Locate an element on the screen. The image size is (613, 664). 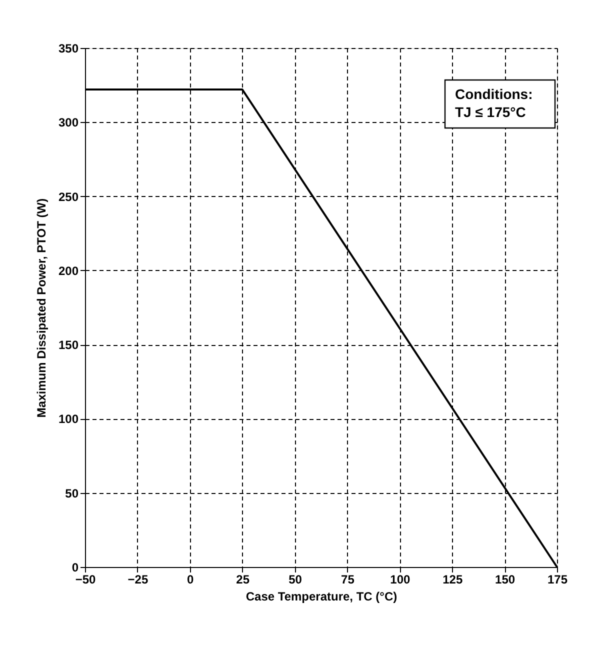
x-tick-label: −50 is located at coordinates (85, 579).